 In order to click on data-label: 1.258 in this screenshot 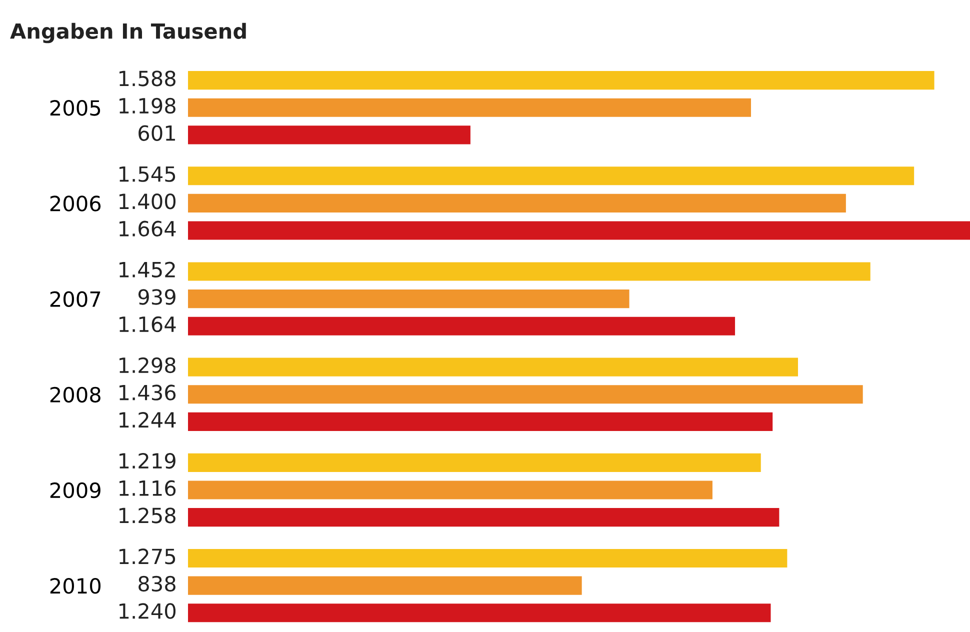, I will do `click(148, 516)`.